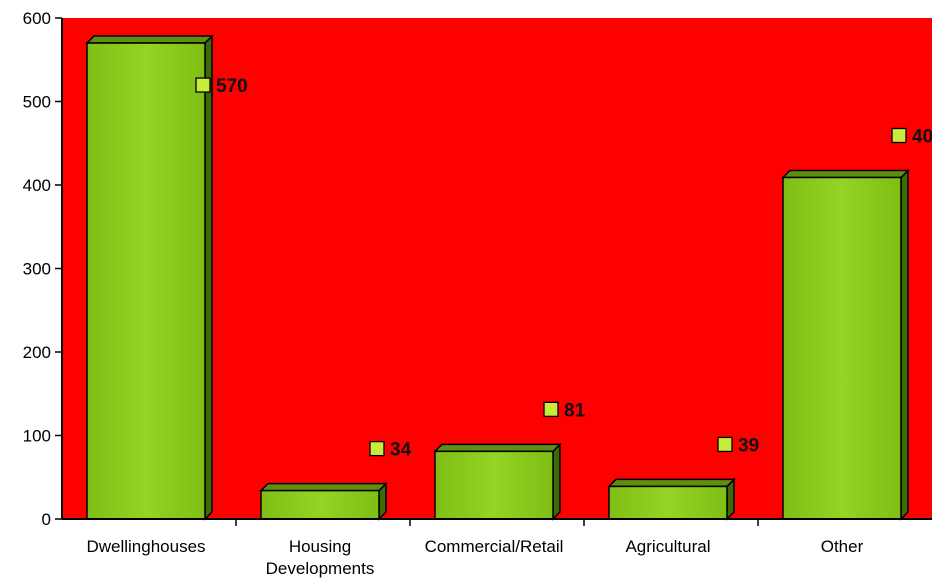 This screenshot has height=584, width=932. Describe the element at coordinates (37, 436) in the screenshot. I see `y-tick-label: 100` at that location.